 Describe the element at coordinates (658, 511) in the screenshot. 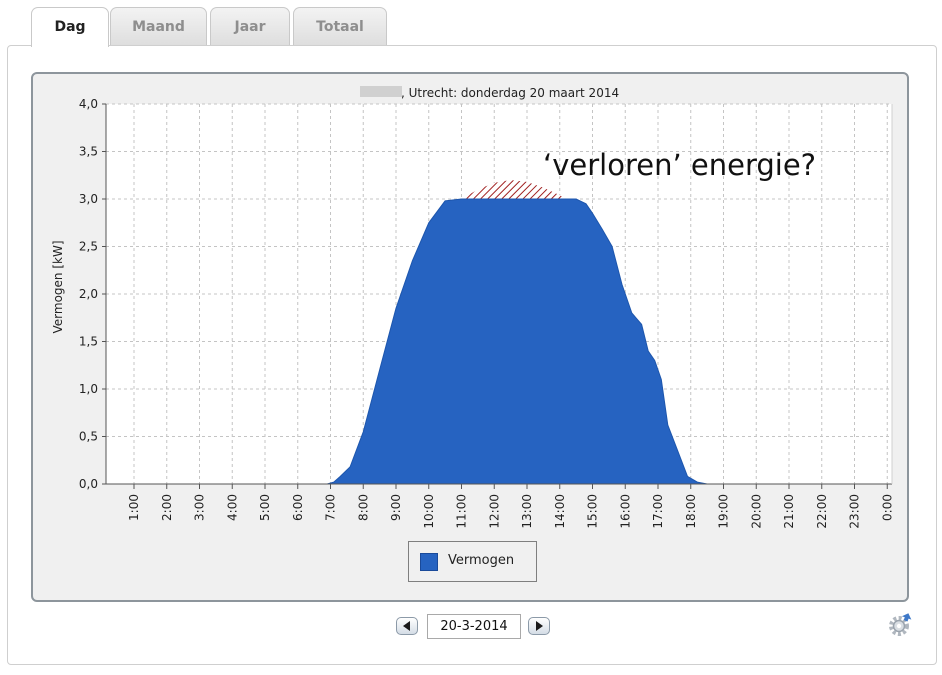

I see `x-tick-label: 17:00` at that location.